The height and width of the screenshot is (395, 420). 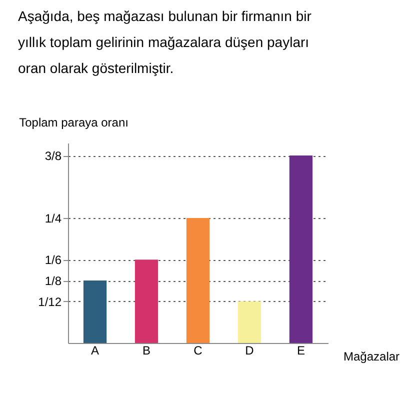 I want to click on x-tick-label: C, so click(x=198, y=351).